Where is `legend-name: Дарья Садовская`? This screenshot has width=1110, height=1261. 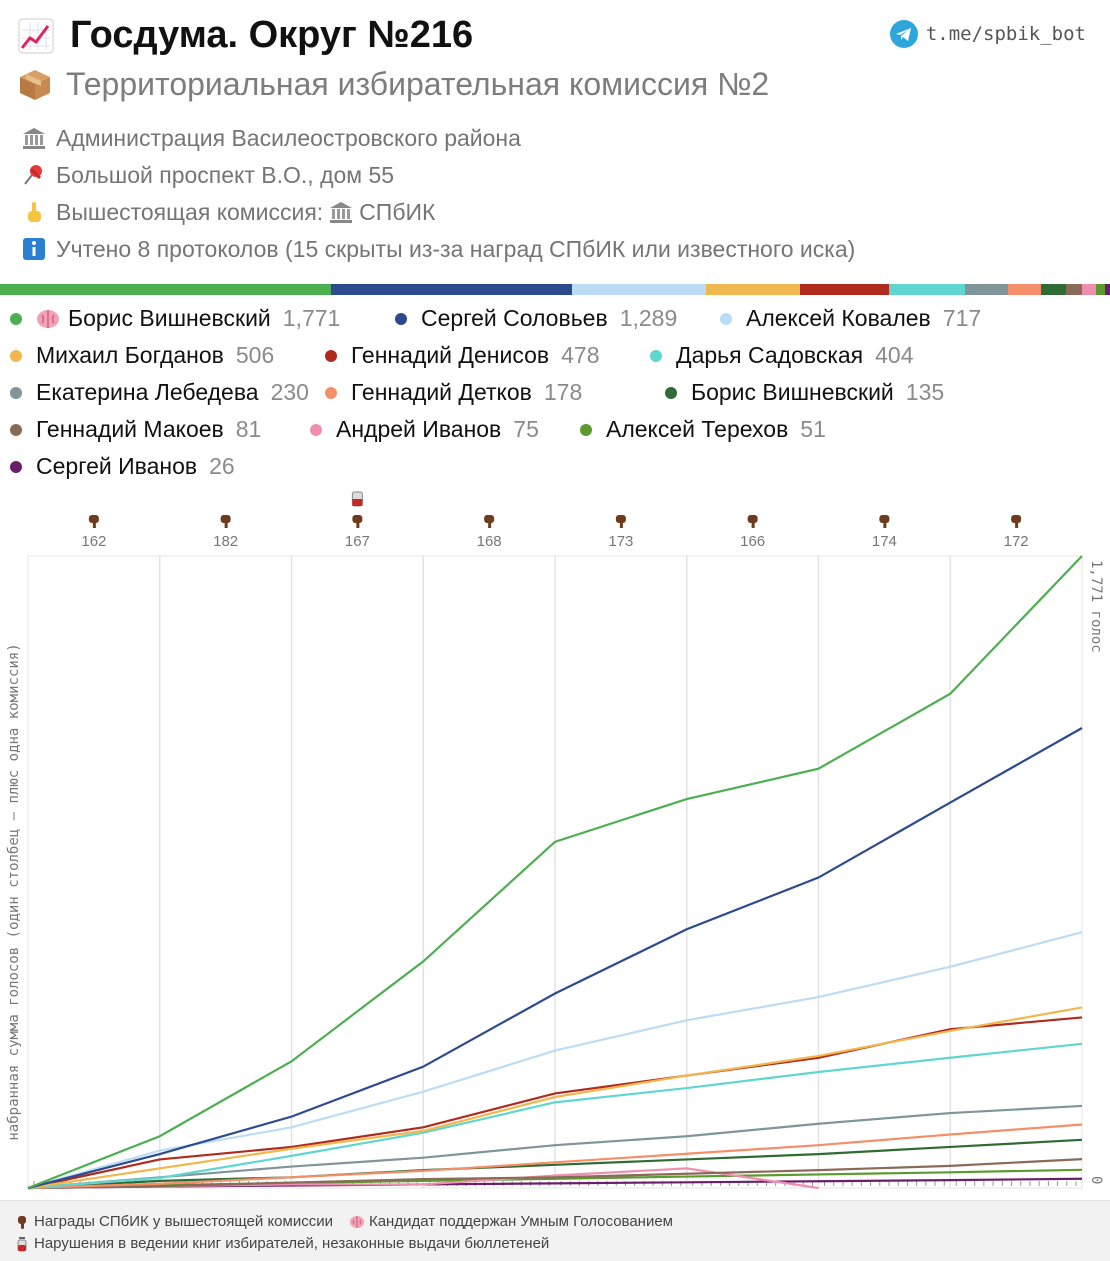 legend-name: Дарья Садовская is located at coordinates (770, 355).